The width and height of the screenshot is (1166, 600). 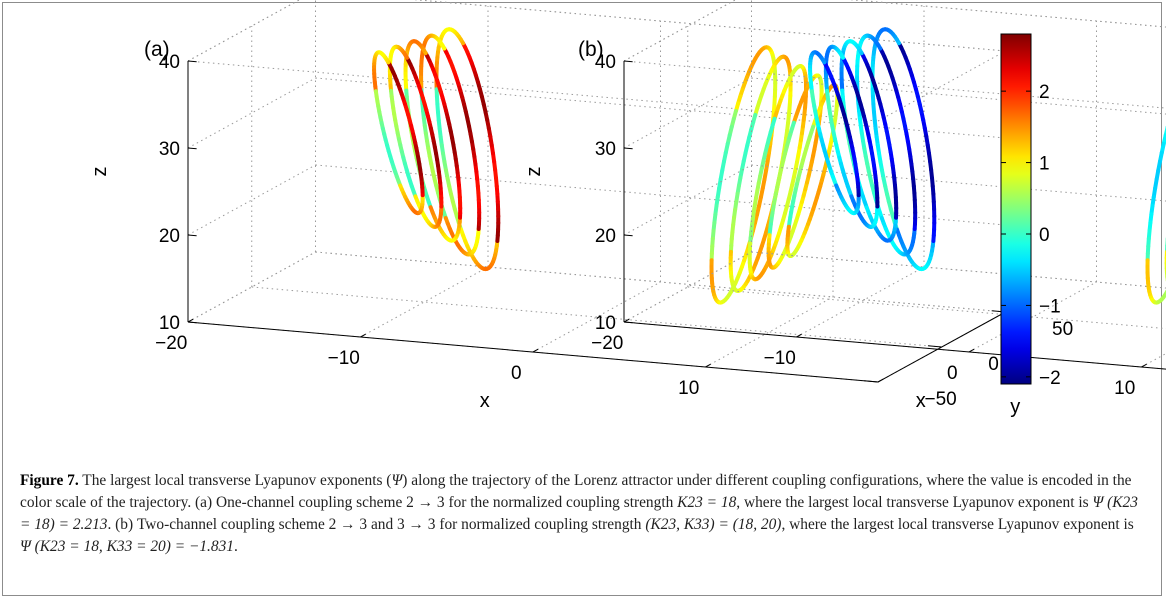 What do you see at coordinates (579, 513) in the screenshot?
I see `caption-eq-a: Ψ (K23 = 18) = 2.213` at bounding box center [579, 513].